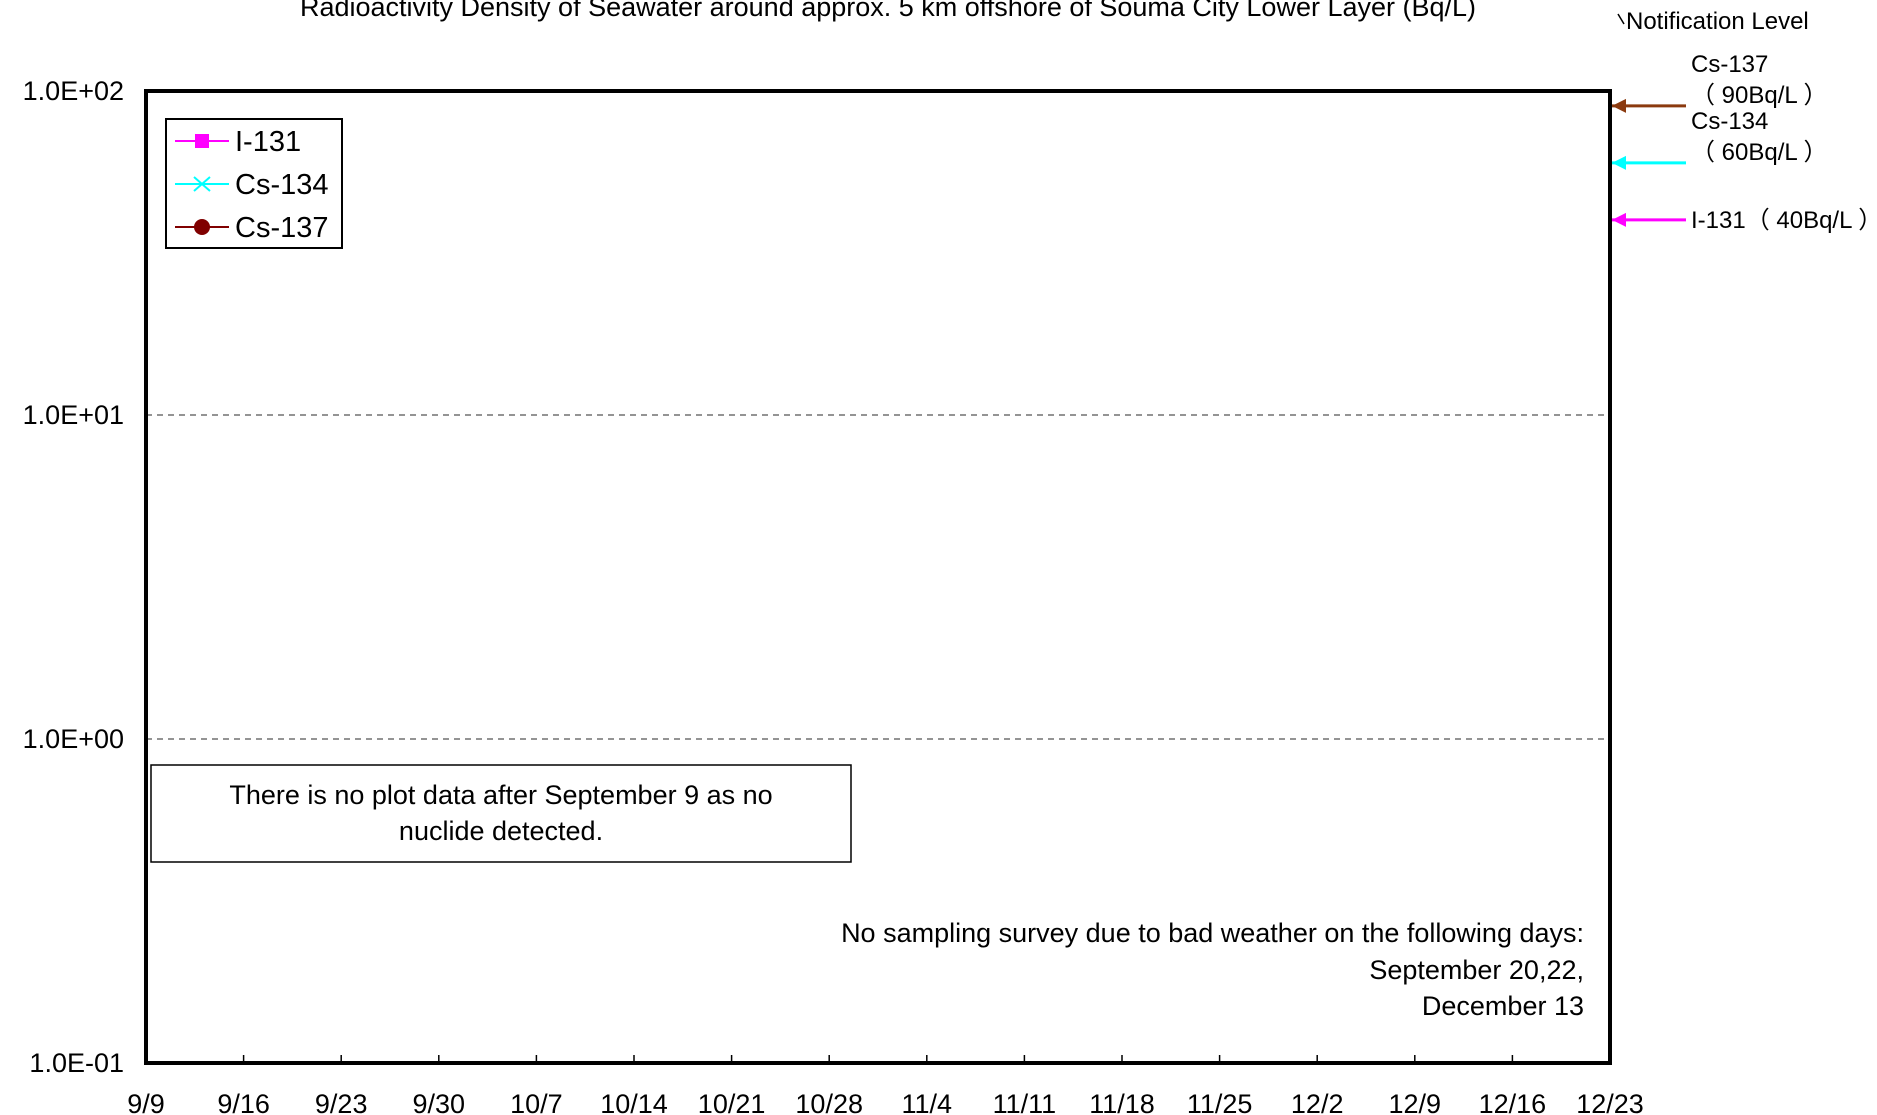  Describe the element at coordinates (732, 1102) in the screenshot. I see `x-tick-label: 10/21` at that location.